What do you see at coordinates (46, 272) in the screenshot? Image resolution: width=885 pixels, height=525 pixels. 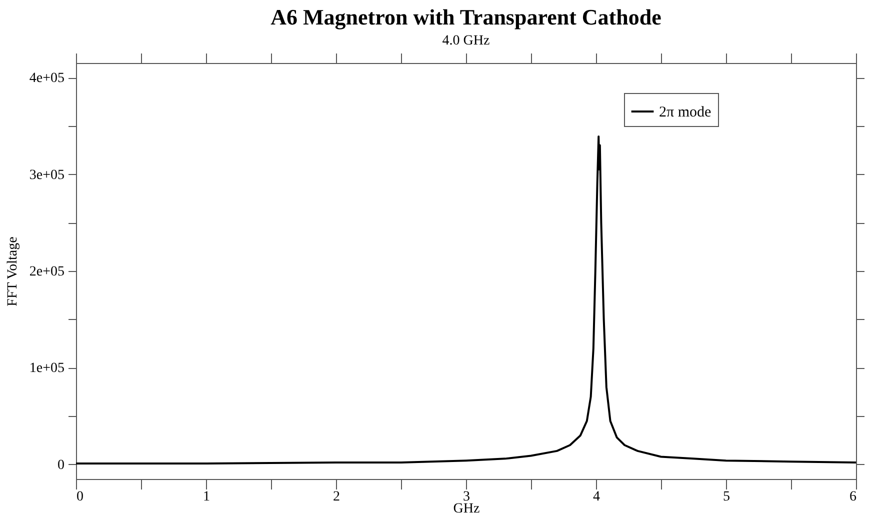 I see `y-tick-label: 2e+05` at bounding box center [46, 272].